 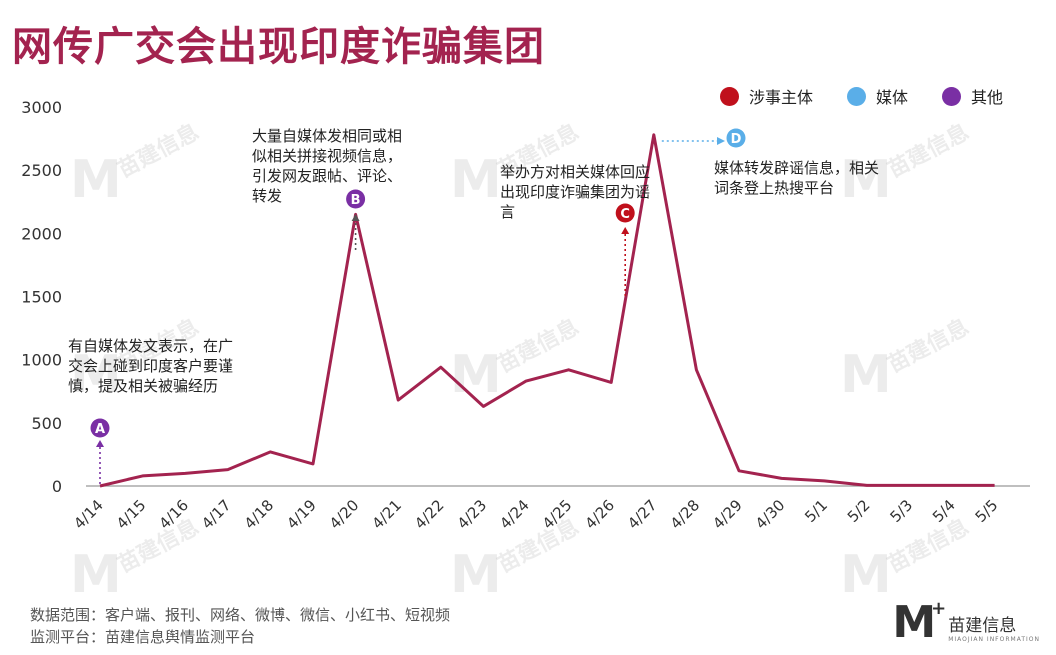 I want to click on x-tick-label: 4/23, so click(x=472, y=514).